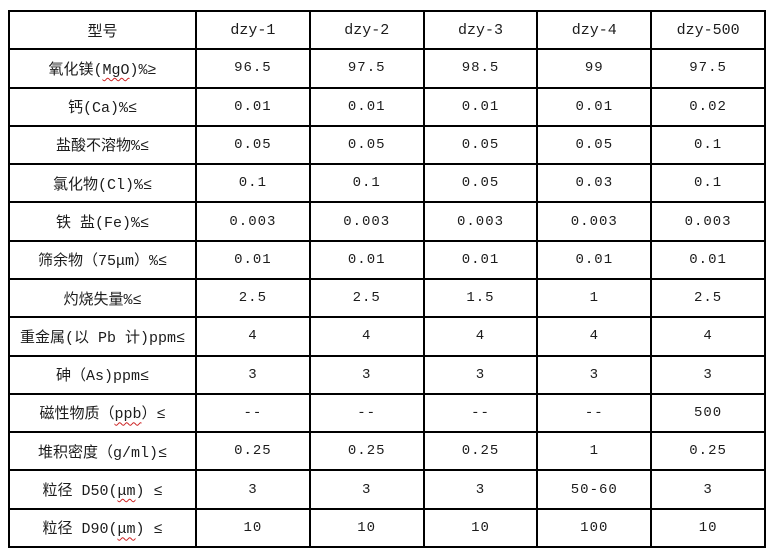 The width and height of the screenshot is (777, 557). I want to click on column-header-dzy-2: dzy-2, so click(366, 30).